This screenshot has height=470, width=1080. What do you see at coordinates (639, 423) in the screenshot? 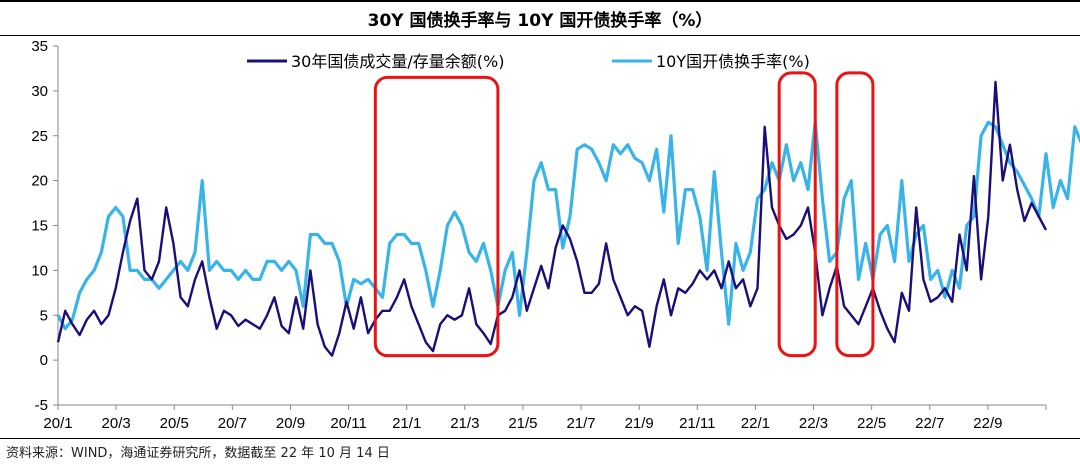
I see `x-tick-label: 21/9` at bounding box center [639, 423].